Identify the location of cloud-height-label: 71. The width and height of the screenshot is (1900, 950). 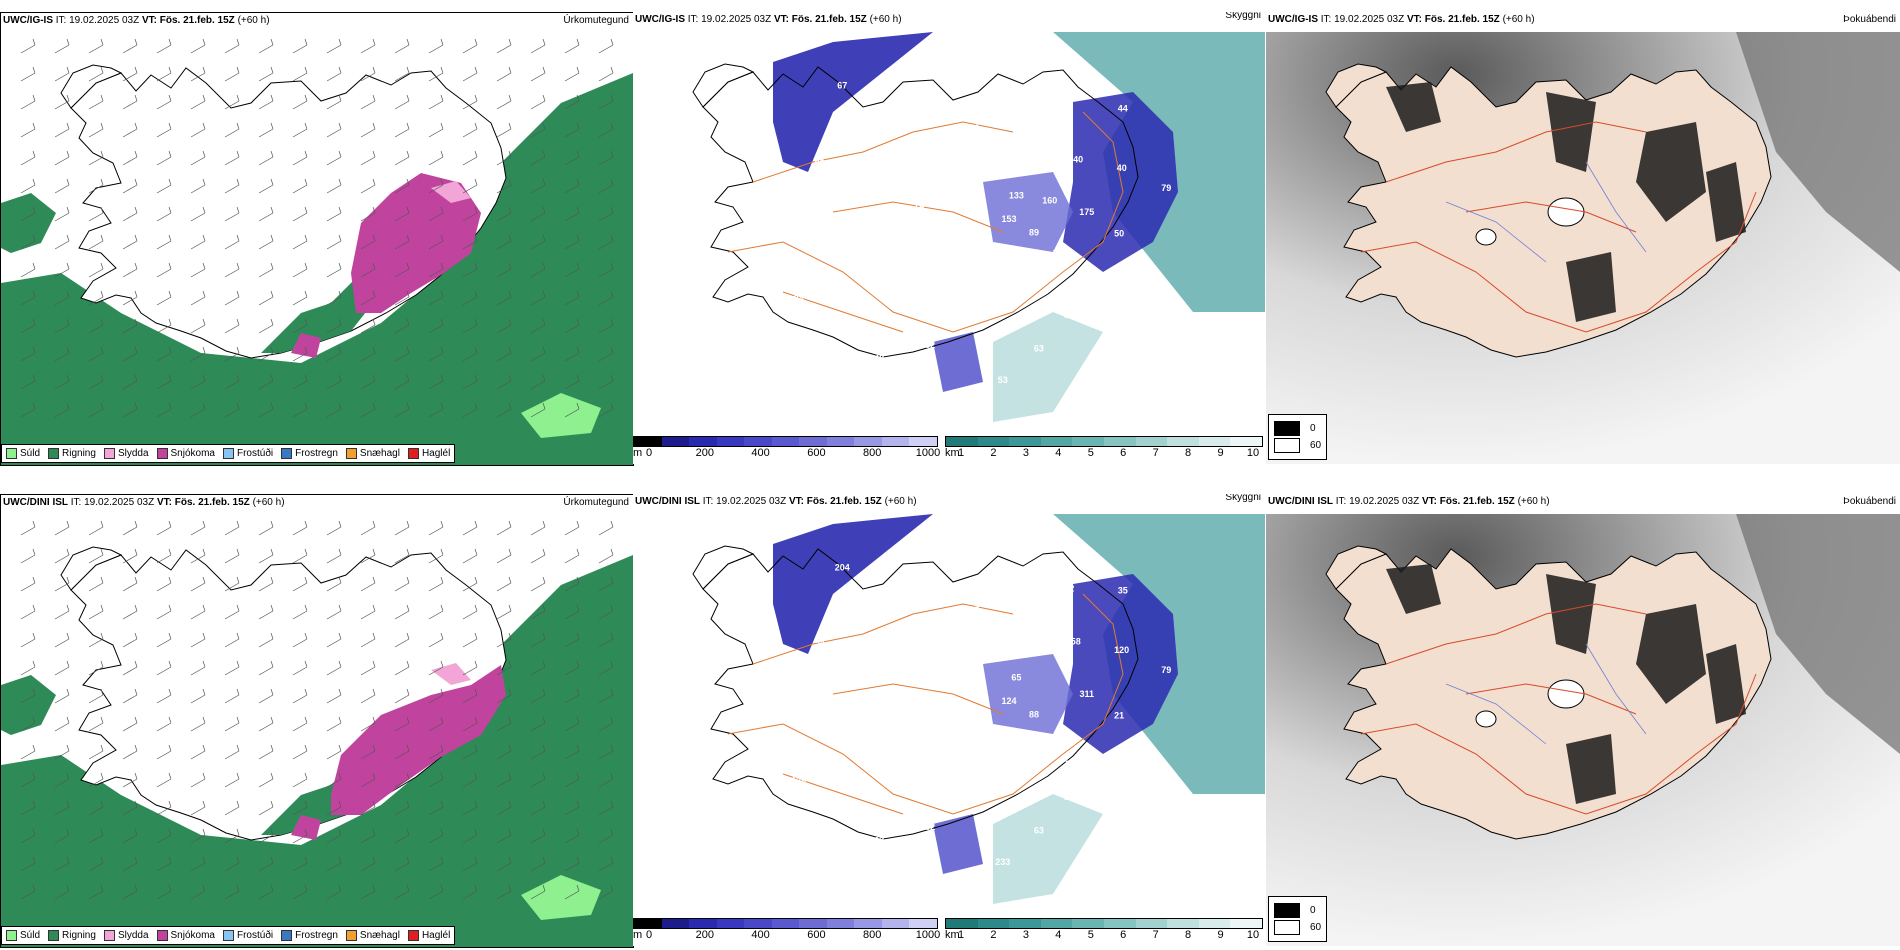
(818, 246).